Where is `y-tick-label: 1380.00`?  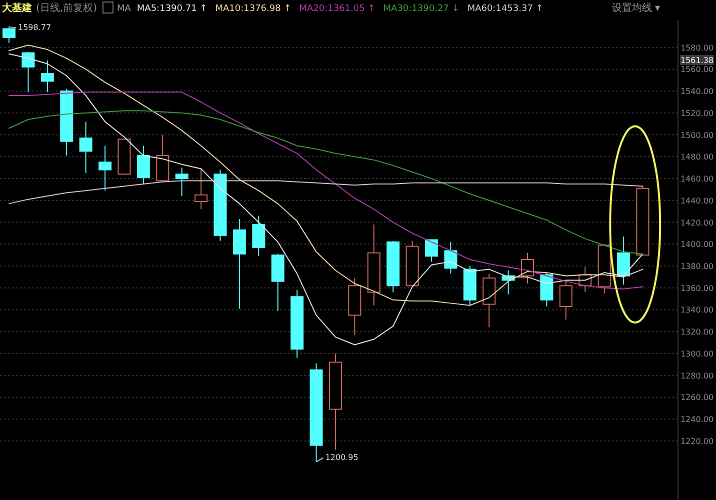
y-tick-label: 1380.00 is located at coordinates (697, 267).